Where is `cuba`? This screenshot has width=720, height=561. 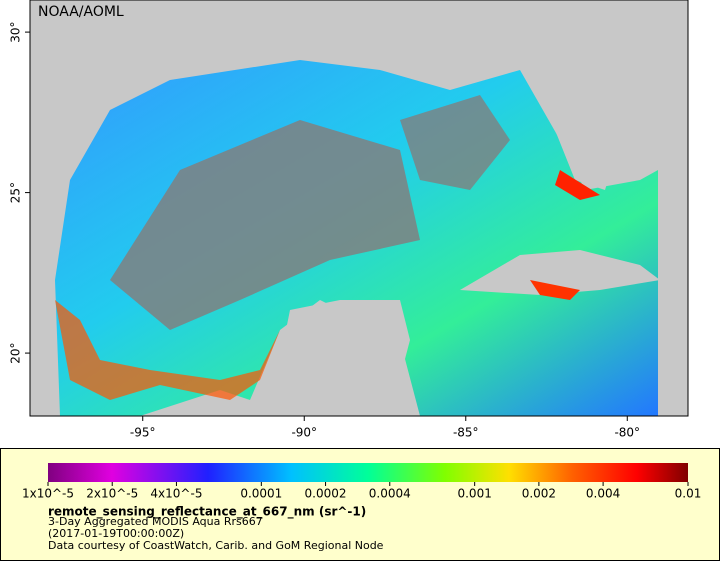
cuba is located at coordinates (560, 272).